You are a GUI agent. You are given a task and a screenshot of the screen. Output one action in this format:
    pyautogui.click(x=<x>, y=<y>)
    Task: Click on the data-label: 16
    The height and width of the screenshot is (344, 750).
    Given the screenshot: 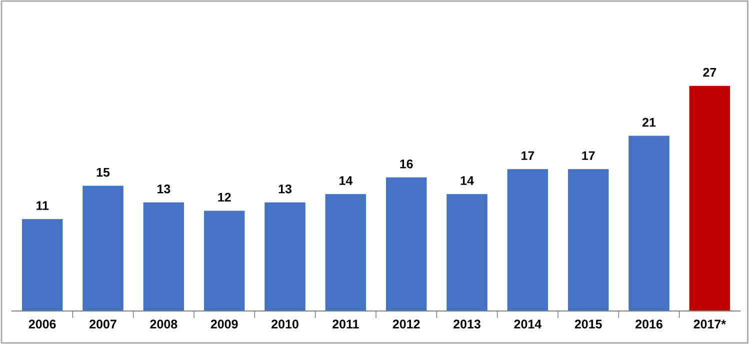 What is the action you would take?
    pyautogui.click(x=406, y=164)
    